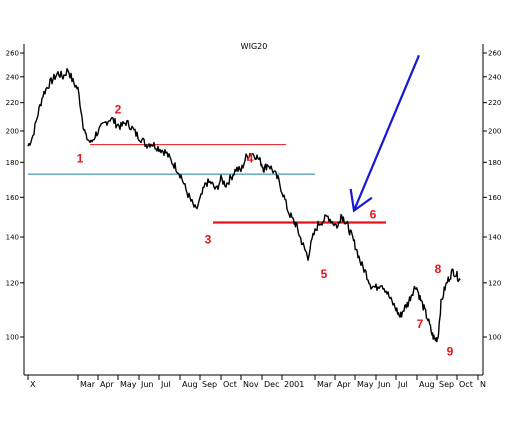 The image size is (519, 425). Describe the element at coordinates (118, 110) in the screenshot. I see `wave-label-2: 2` at that location.